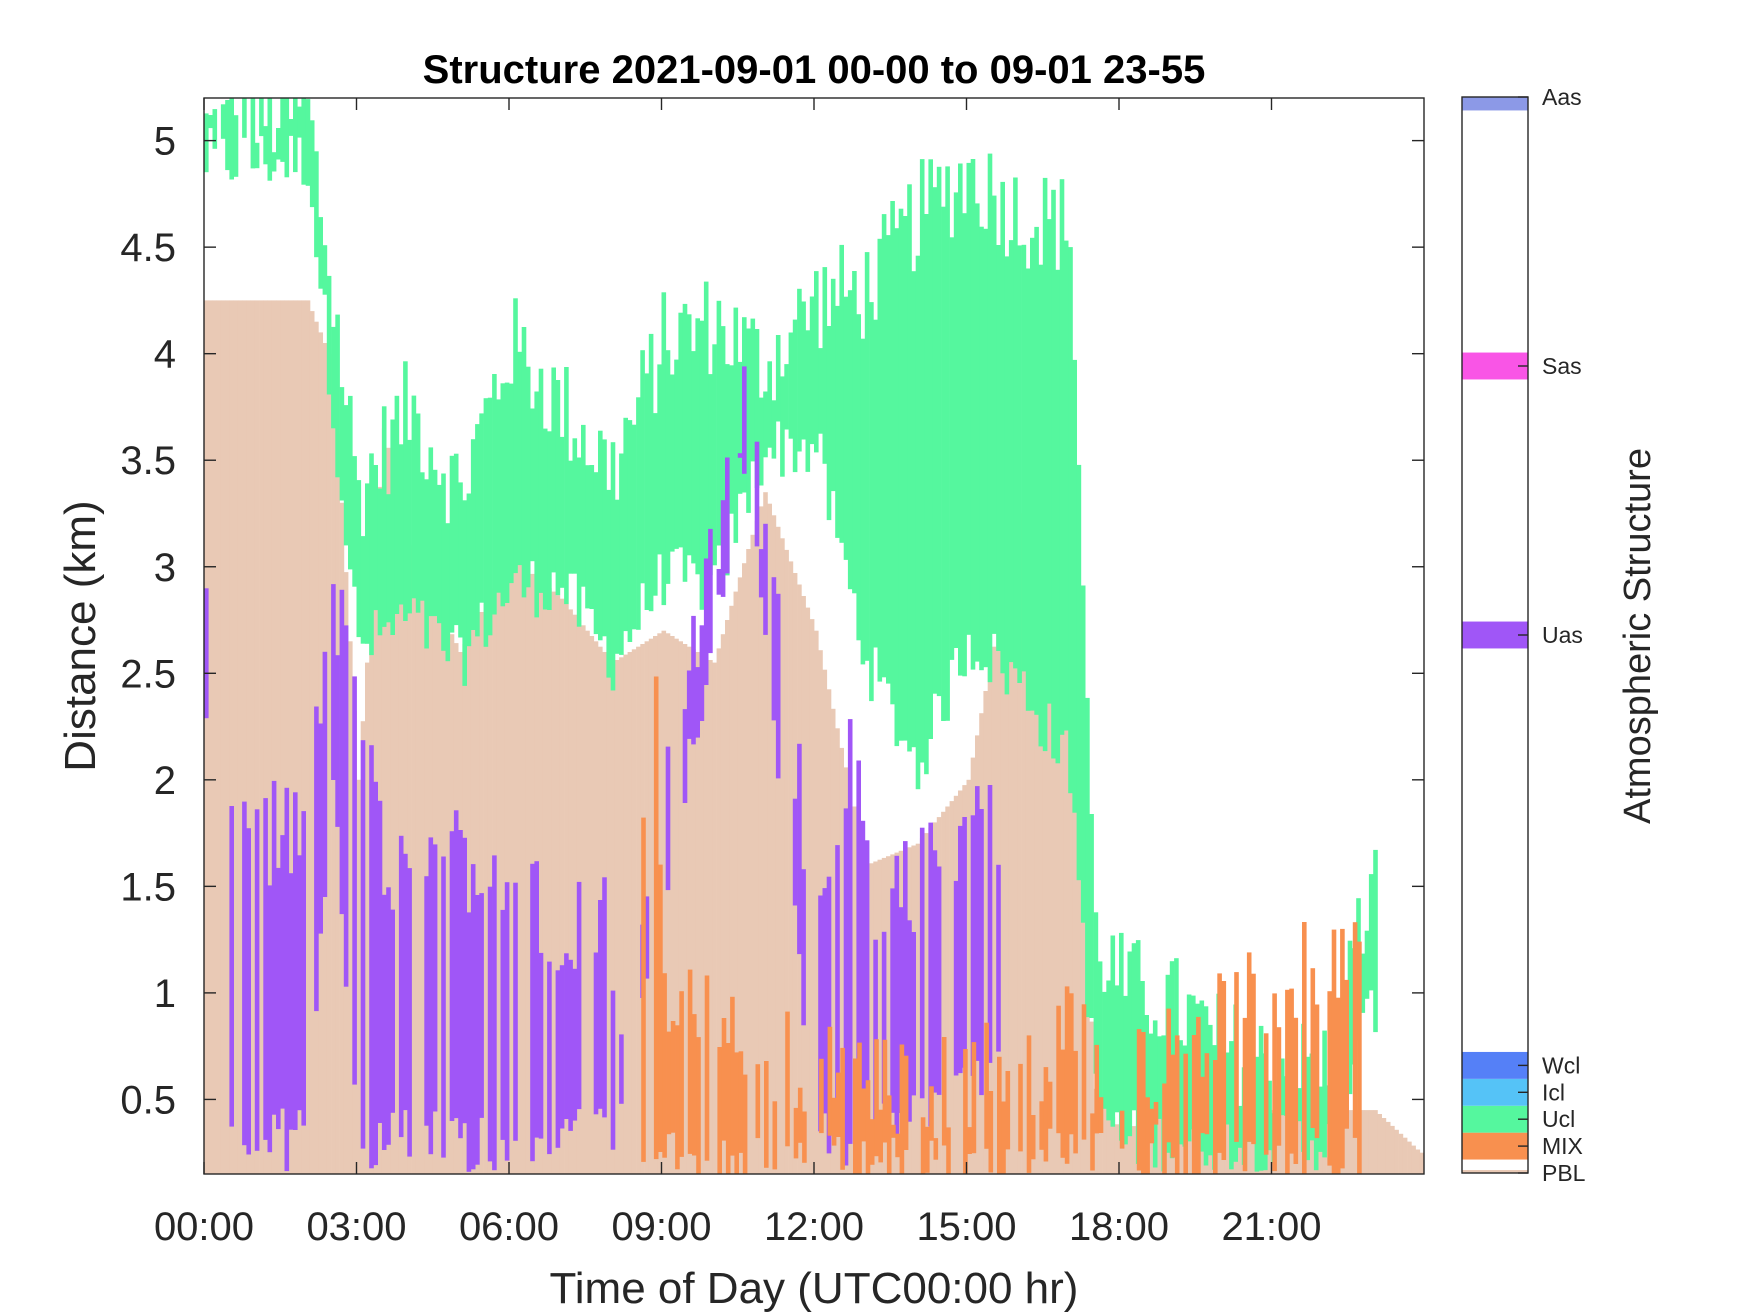  Describe the element at coordinates (1495, 635) in the screenshot. I see `colorbar-frame` at that location.